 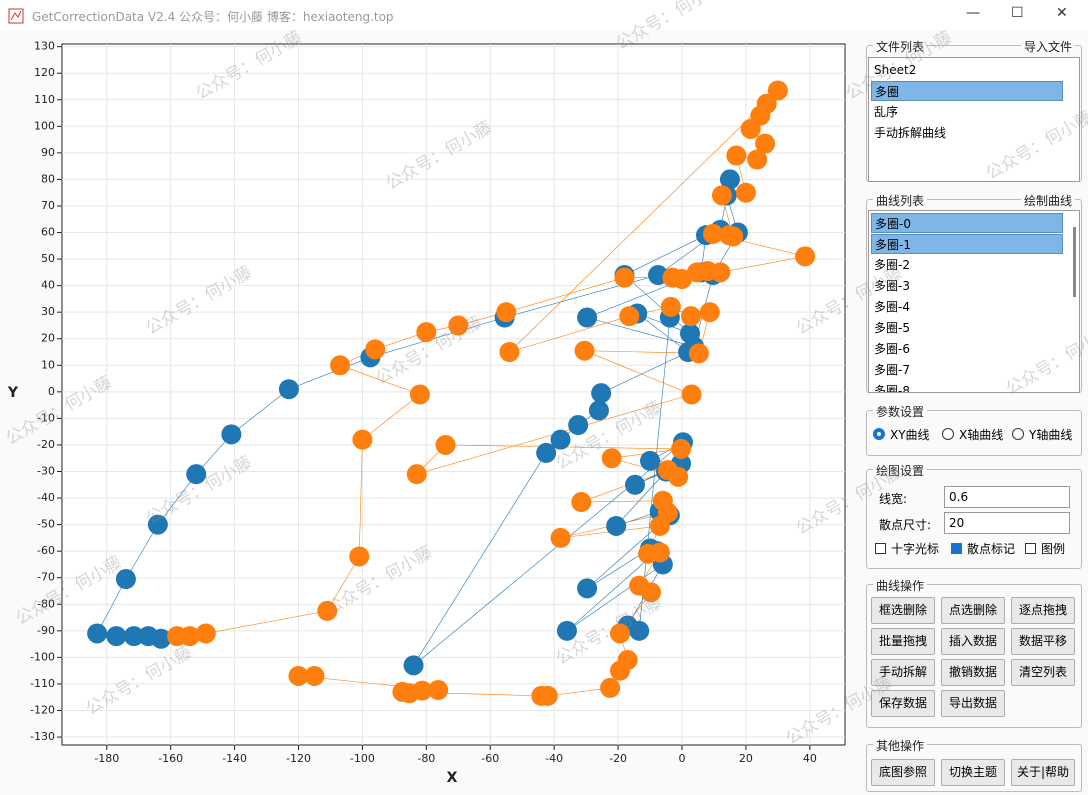 I want to click on action-button: 数据平移, so click(x=1043, y=641).